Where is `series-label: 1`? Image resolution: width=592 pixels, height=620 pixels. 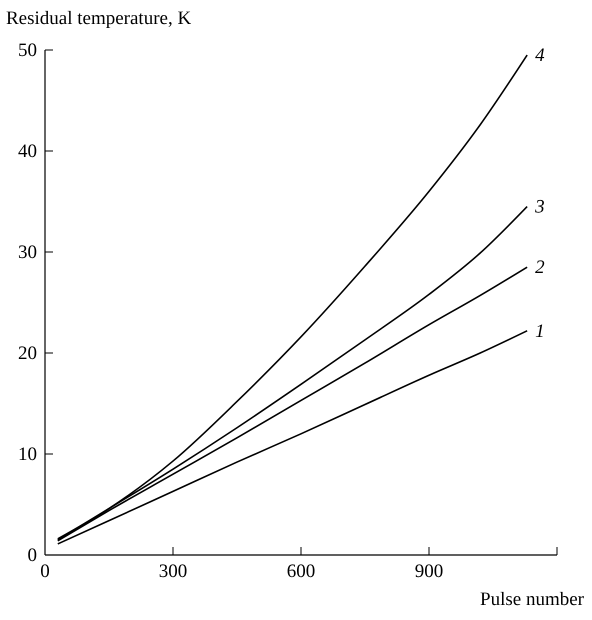
series-label: 1 is located at coordinates (540, 331).